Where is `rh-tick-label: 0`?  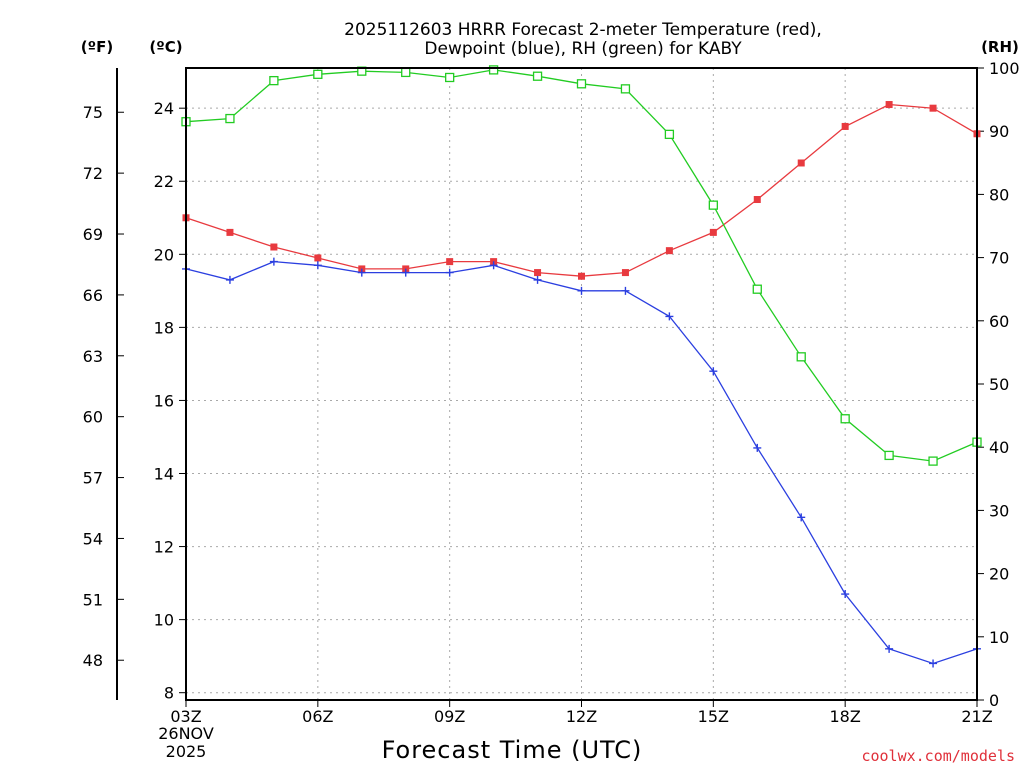 rh-tick-label: 0 is located at coordinates (994, 700).